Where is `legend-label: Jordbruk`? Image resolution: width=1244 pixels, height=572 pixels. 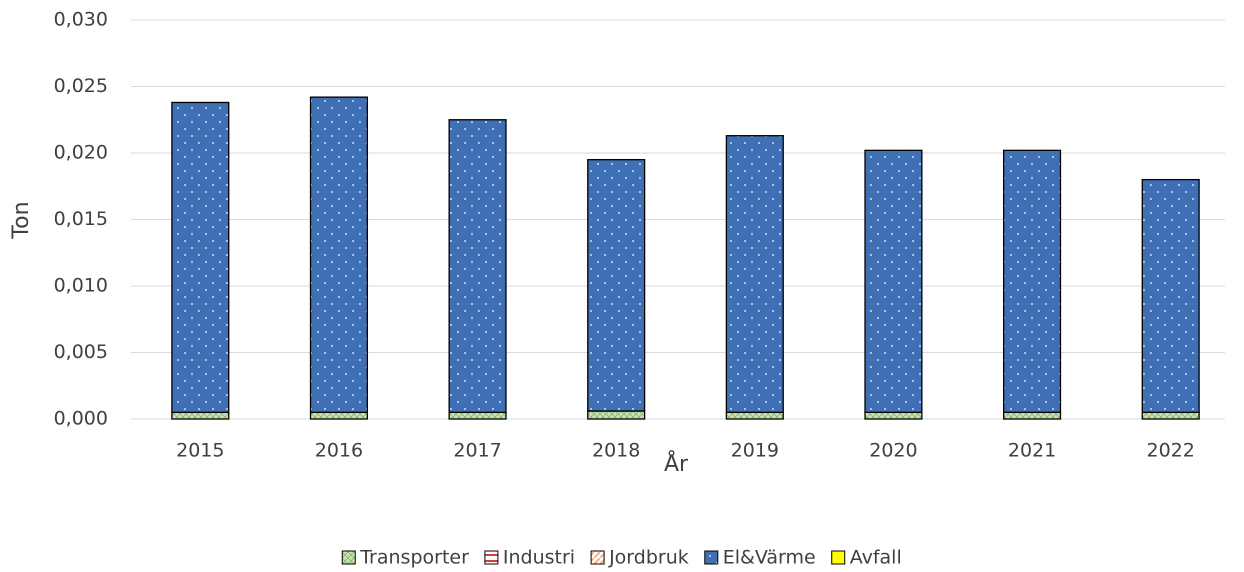
legend-label: Jordbruk is located at coordinates (648, 558).